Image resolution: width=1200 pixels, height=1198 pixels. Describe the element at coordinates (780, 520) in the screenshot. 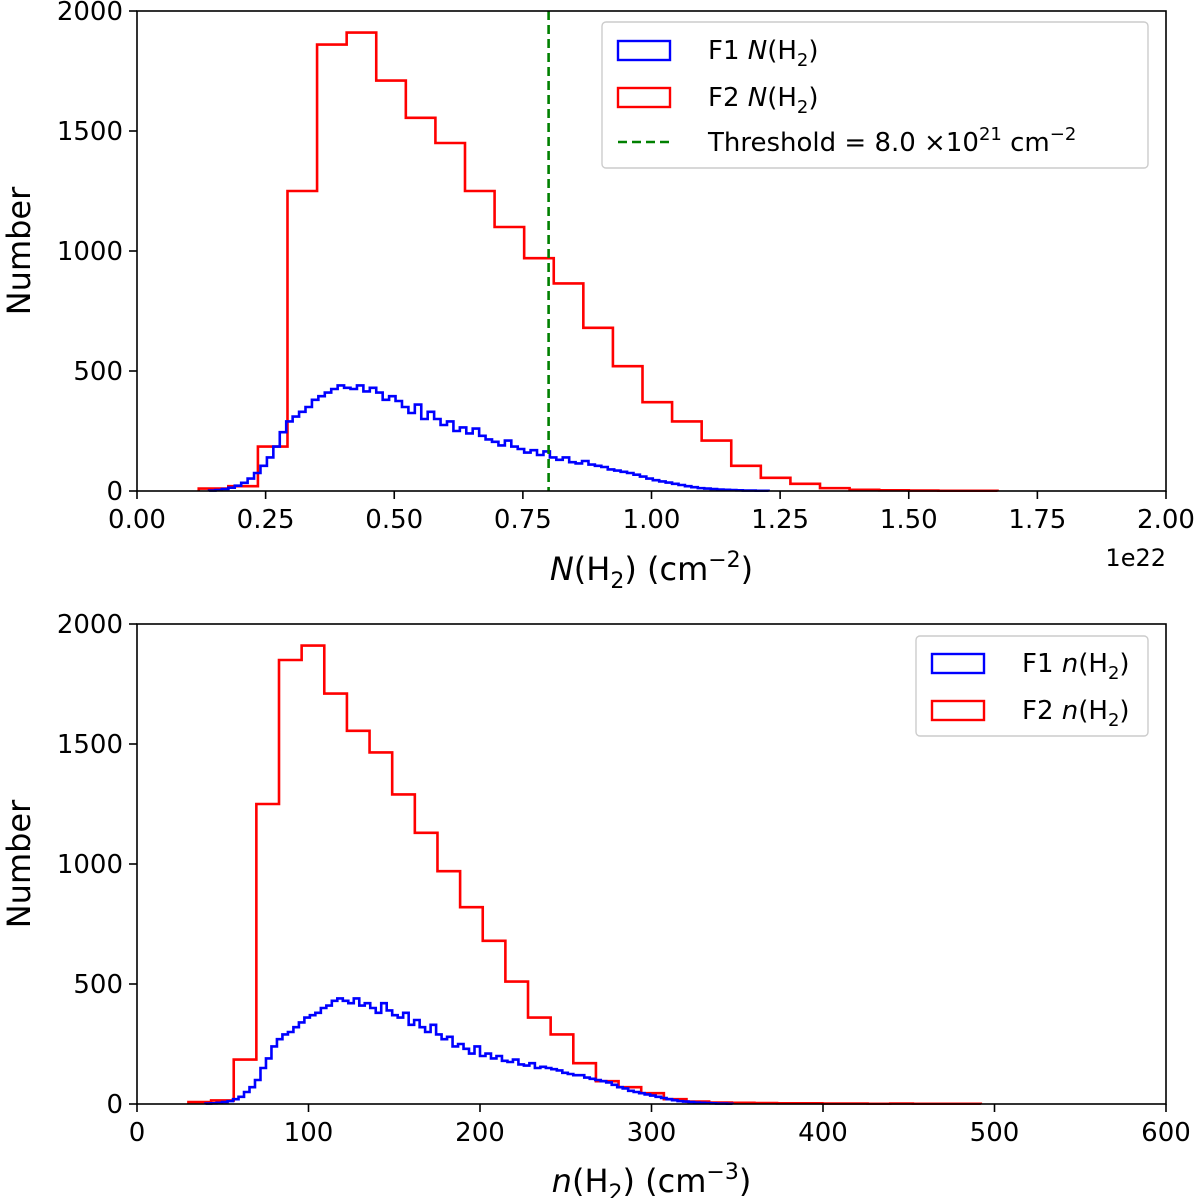

I see `x-tick-label: 1.25` at that location.